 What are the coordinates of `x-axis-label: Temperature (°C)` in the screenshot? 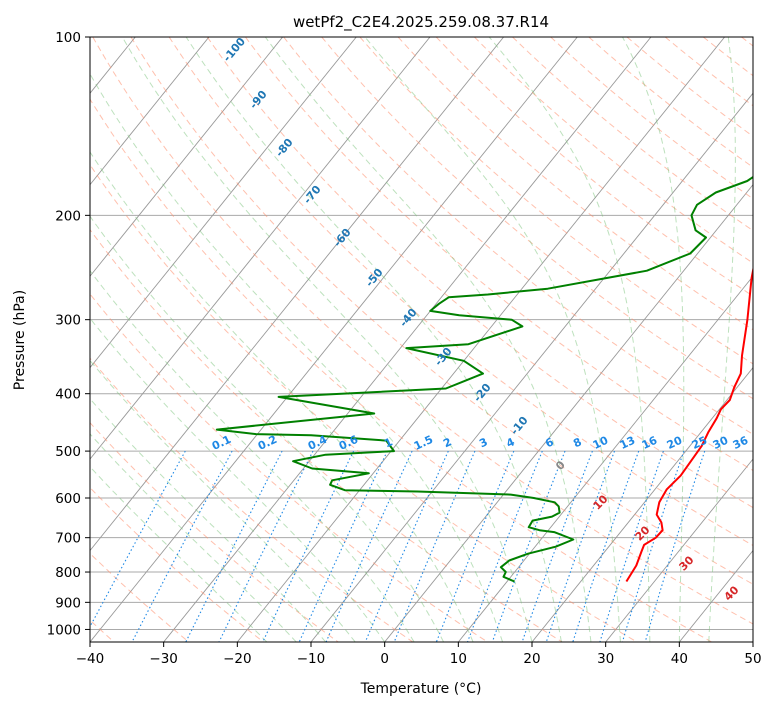 It's located at (421, 689).